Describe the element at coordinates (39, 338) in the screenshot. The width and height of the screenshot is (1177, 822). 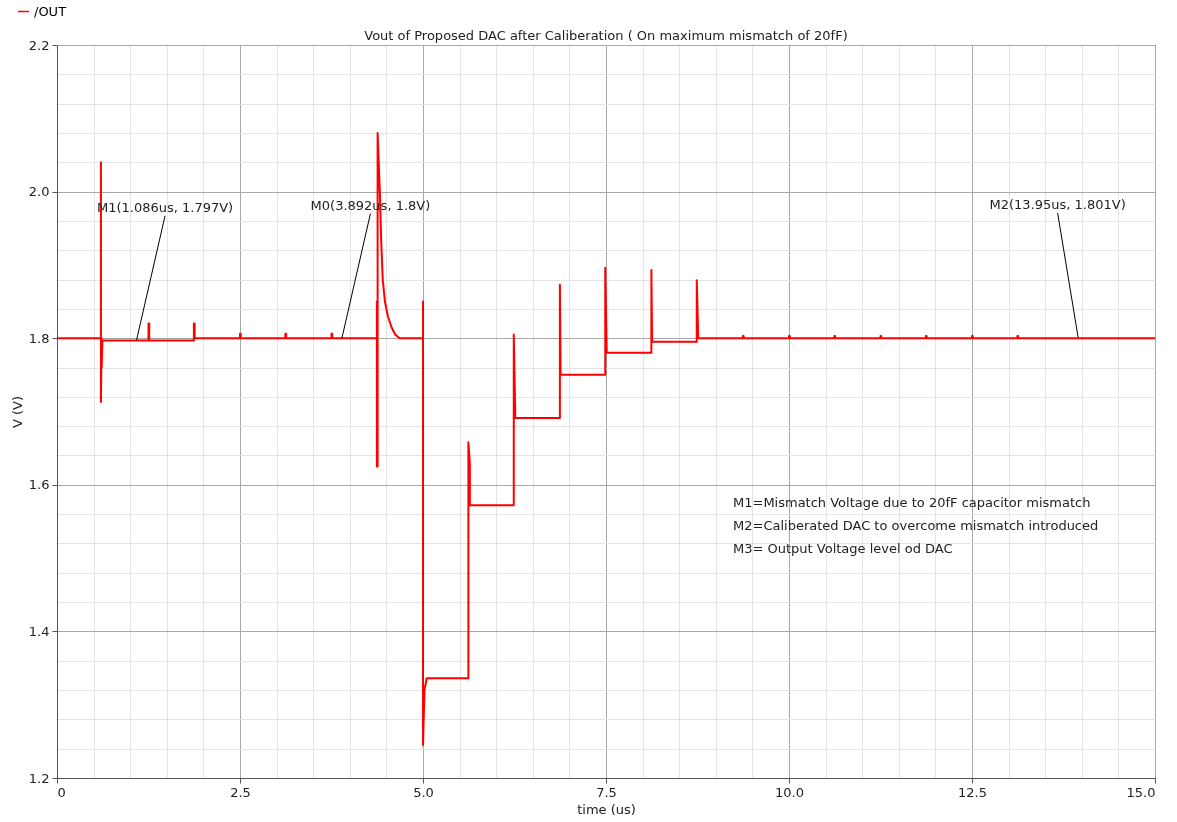
I see `y-tick-label: 1.8` at that location.